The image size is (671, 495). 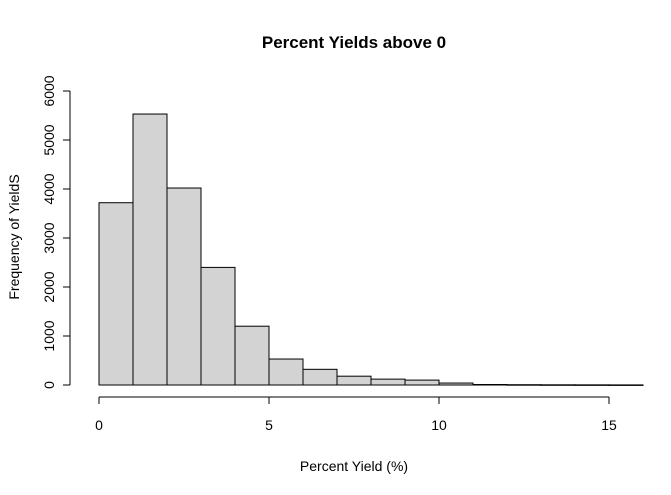 I want to click on chart-title: Percent Yields above 0, so click(x=354, y=42).